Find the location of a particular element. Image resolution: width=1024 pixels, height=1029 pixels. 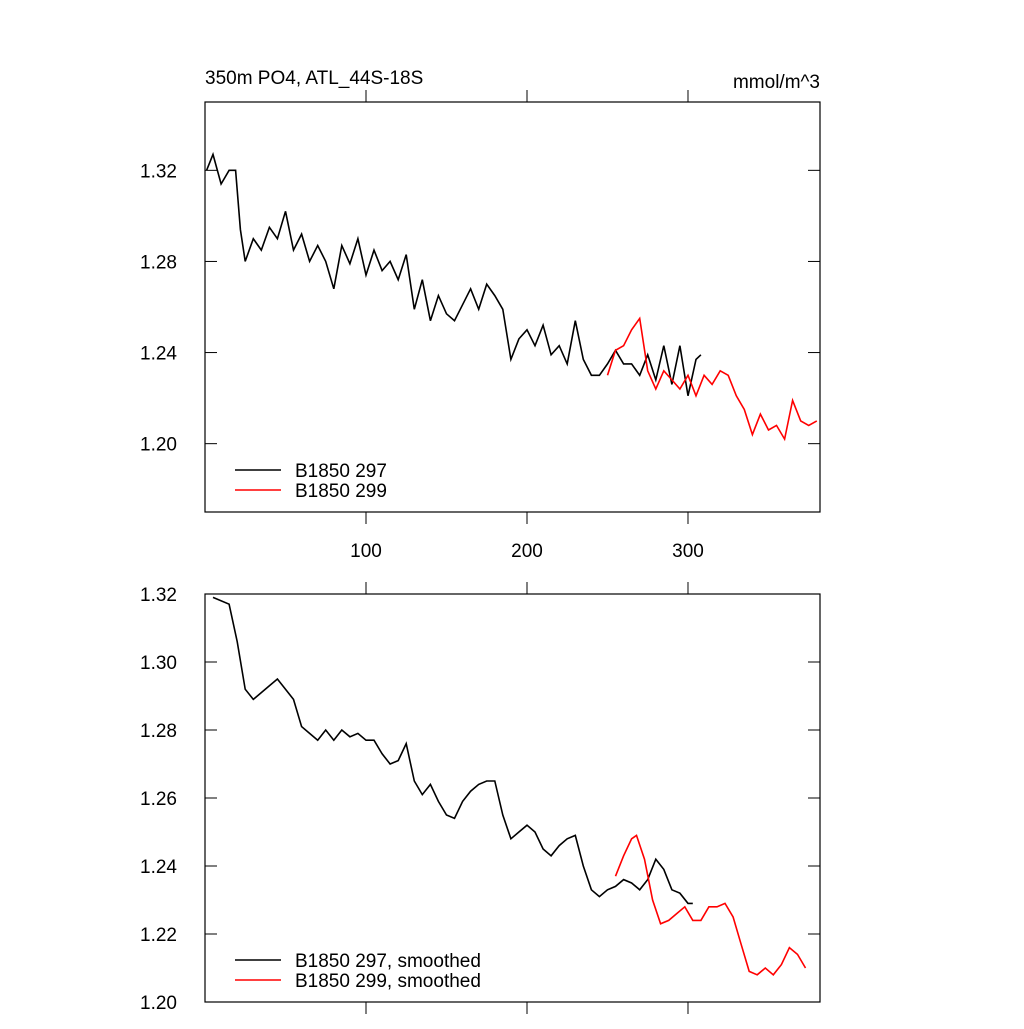

y-tick-label: 1.30 is located at coordinates (158, 663).